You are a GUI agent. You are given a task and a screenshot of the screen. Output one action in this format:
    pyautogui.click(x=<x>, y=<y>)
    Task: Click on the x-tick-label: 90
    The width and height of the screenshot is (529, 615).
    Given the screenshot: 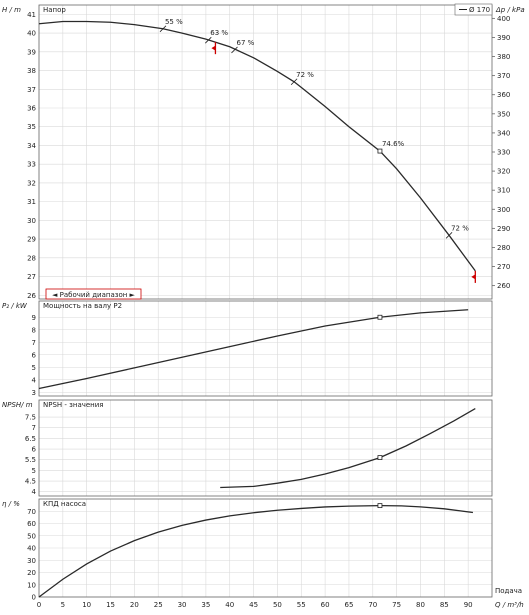 What is the action you would take?
    pyautogui.click(x=468, y=605)
    